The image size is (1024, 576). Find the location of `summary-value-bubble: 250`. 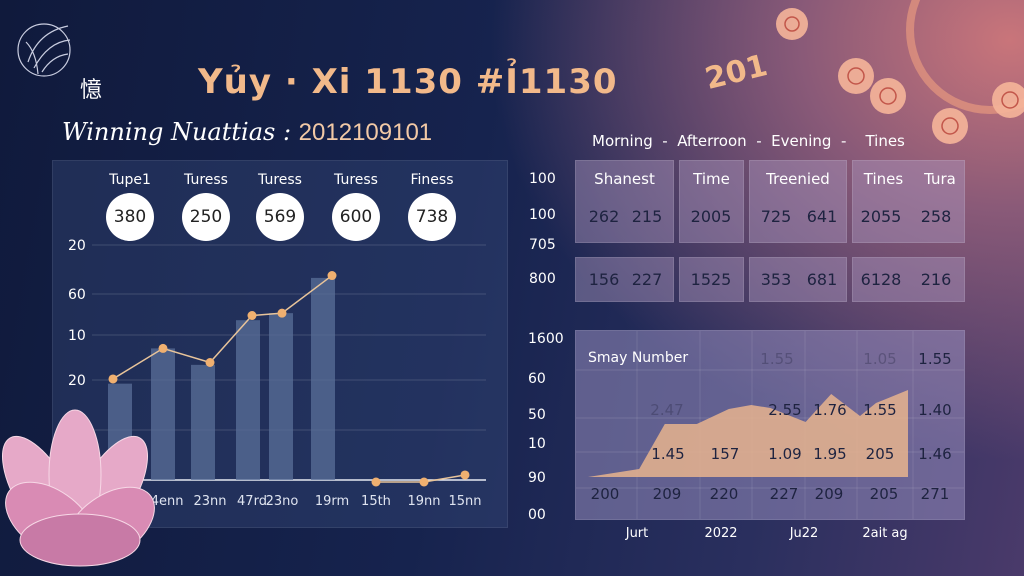

summary-value-bubble: 250 is located at coordinates (206, 217).